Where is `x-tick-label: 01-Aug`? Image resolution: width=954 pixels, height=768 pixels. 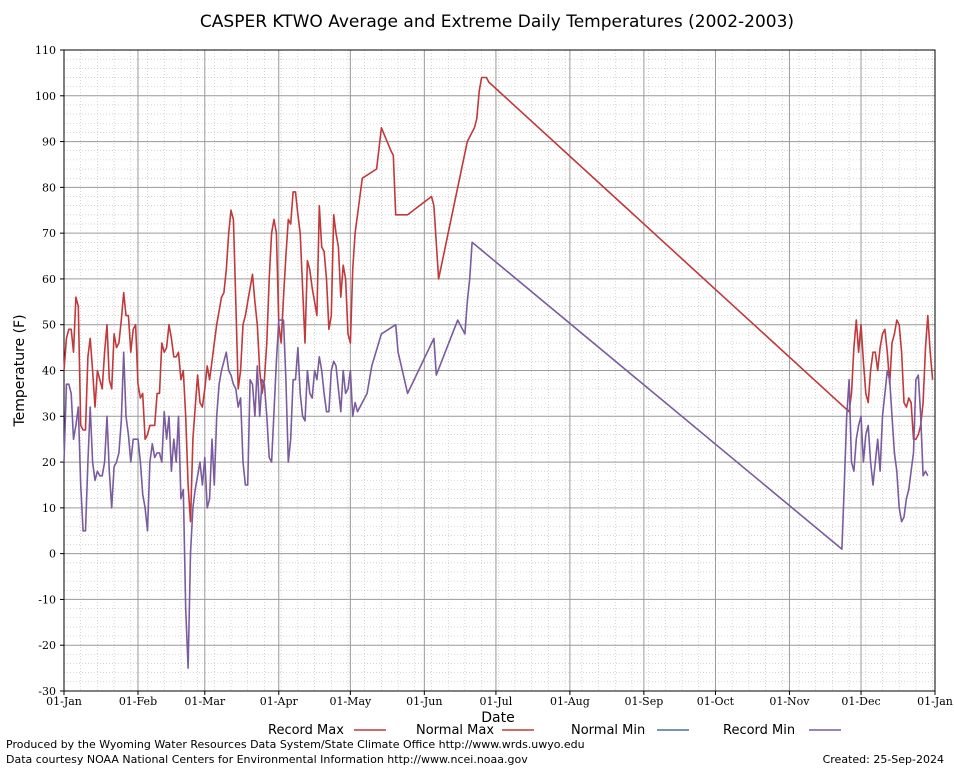
x-tick-label: 01-Aug is located at coordinates (570, 701).